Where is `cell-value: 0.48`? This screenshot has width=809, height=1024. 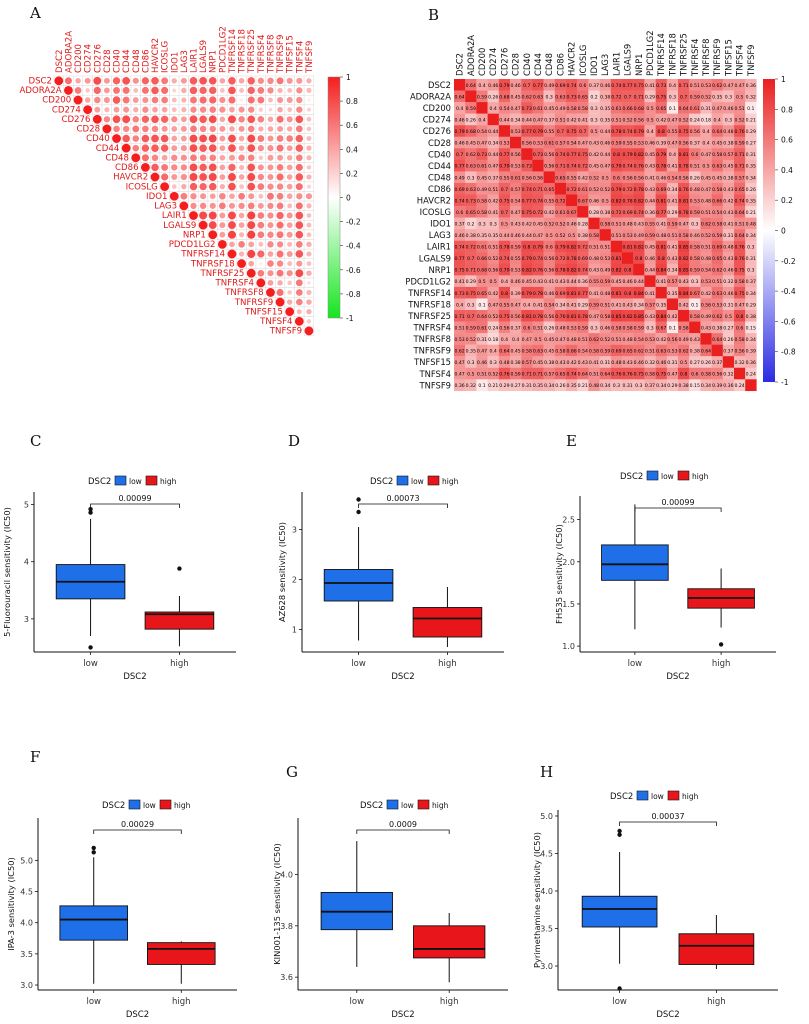
cell-value: 0.48 is located at coordinates (627, 340).